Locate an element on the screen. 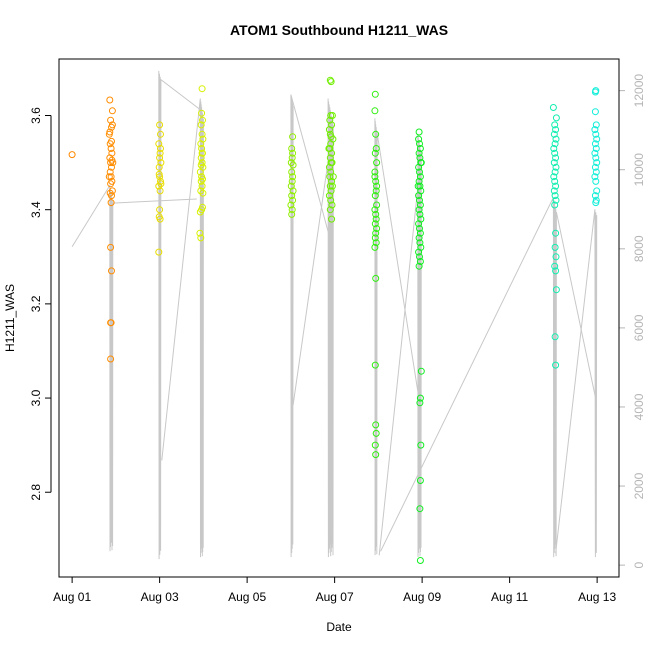  x-tick-label: Aug 11 is located at coordinates (509, 597).